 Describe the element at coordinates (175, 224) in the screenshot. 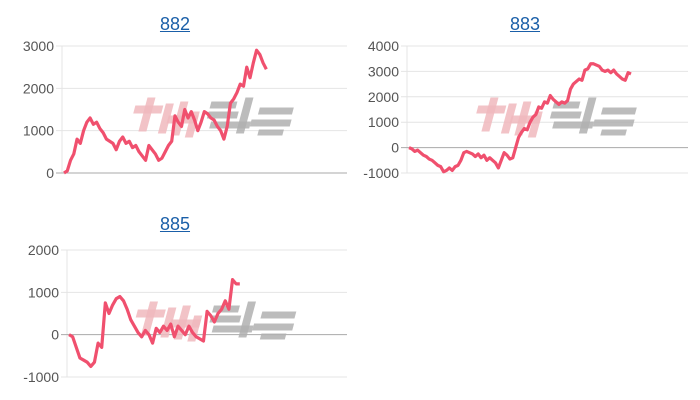

I see `chart-title-link: 885` at that location.